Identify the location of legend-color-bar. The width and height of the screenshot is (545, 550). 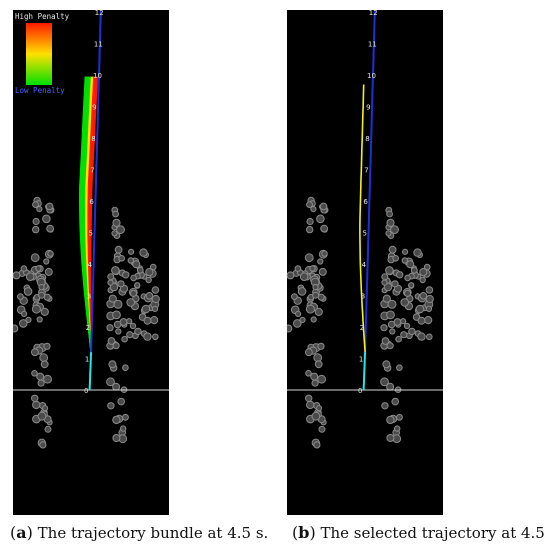
(39, 54).